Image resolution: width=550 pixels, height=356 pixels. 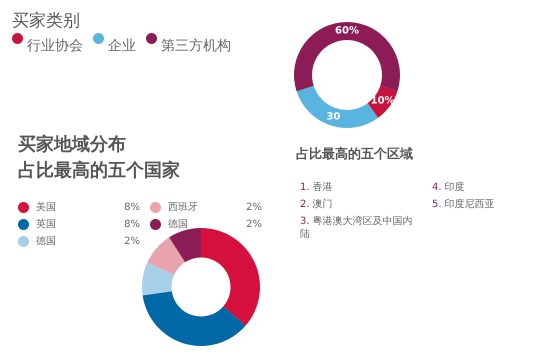 I want to click on legend-label: 第三方机构, so click(x=196, y=46).